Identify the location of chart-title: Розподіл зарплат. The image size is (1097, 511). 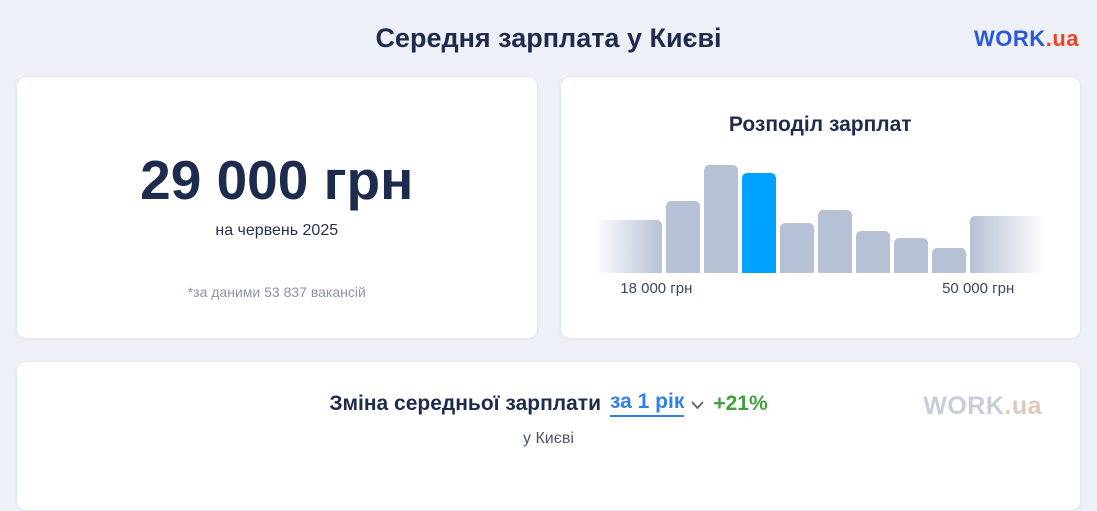
(820, 124).